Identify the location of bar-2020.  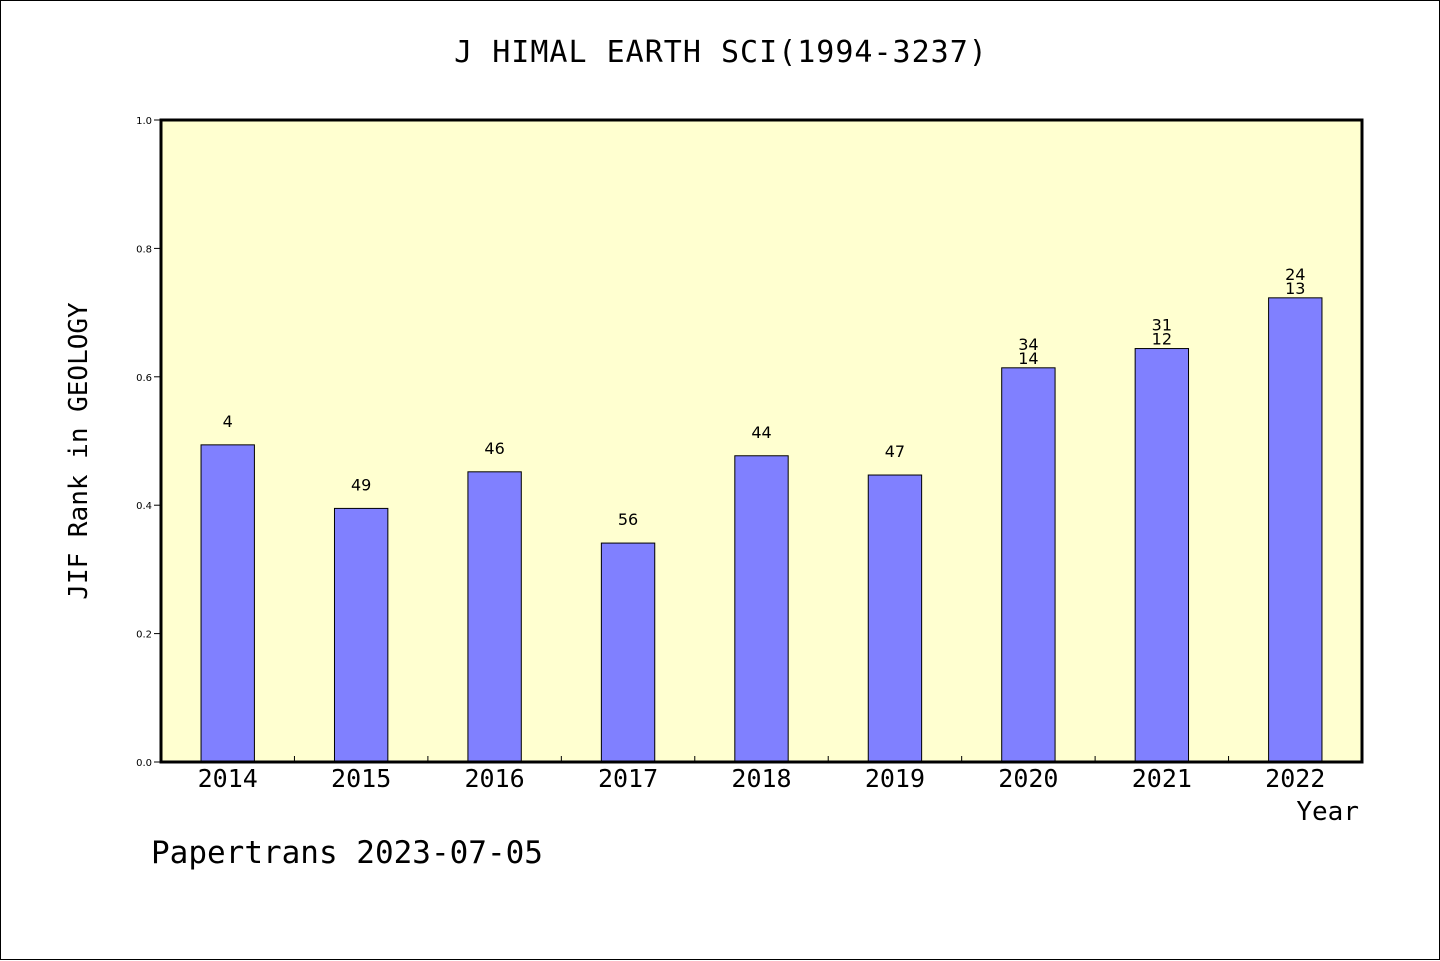
(1028, 565).